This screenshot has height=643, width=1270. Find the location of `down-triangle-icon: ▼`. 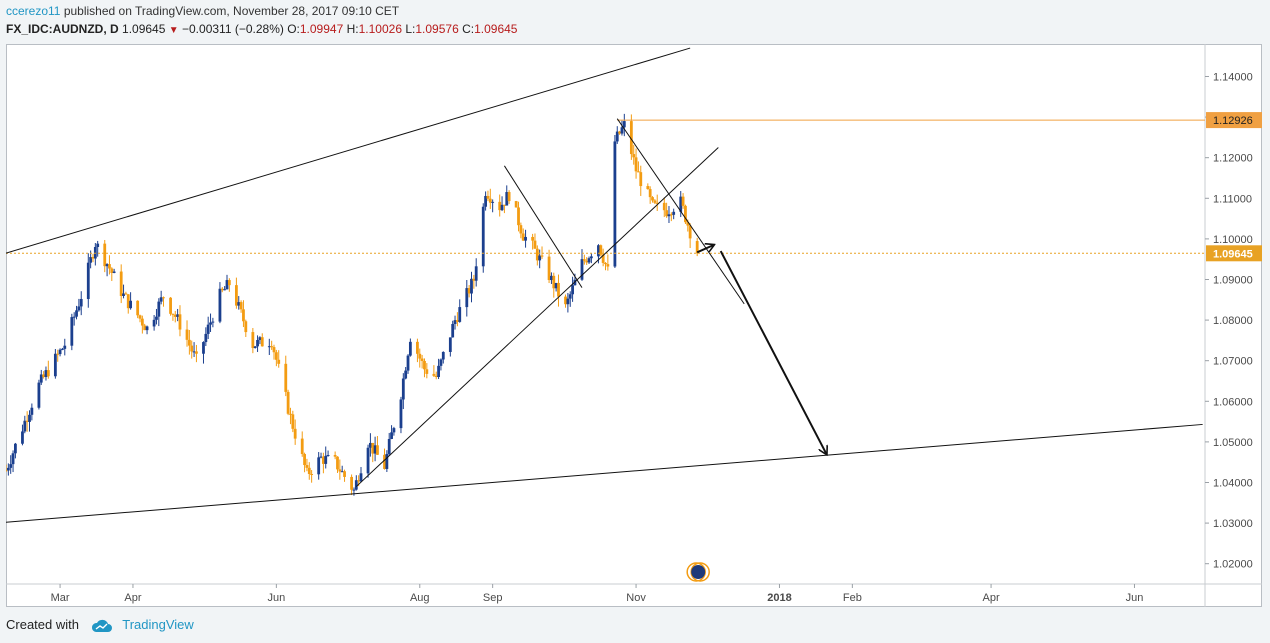

down-triangle-icon: ▼ is located at coordinates (173, 30).